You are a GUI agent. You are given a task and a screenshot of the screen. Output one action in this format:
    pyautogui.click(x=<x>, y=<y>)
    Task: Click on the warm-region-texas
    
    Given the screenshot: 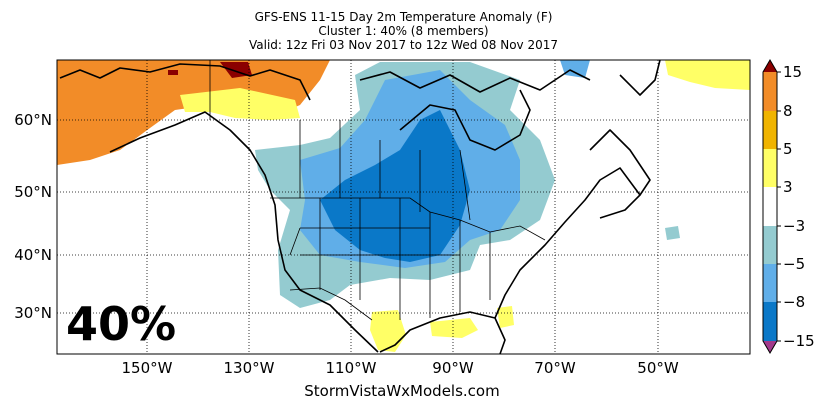 What is the action you would take?
    pyautogui.click(x=388, y=331)
    